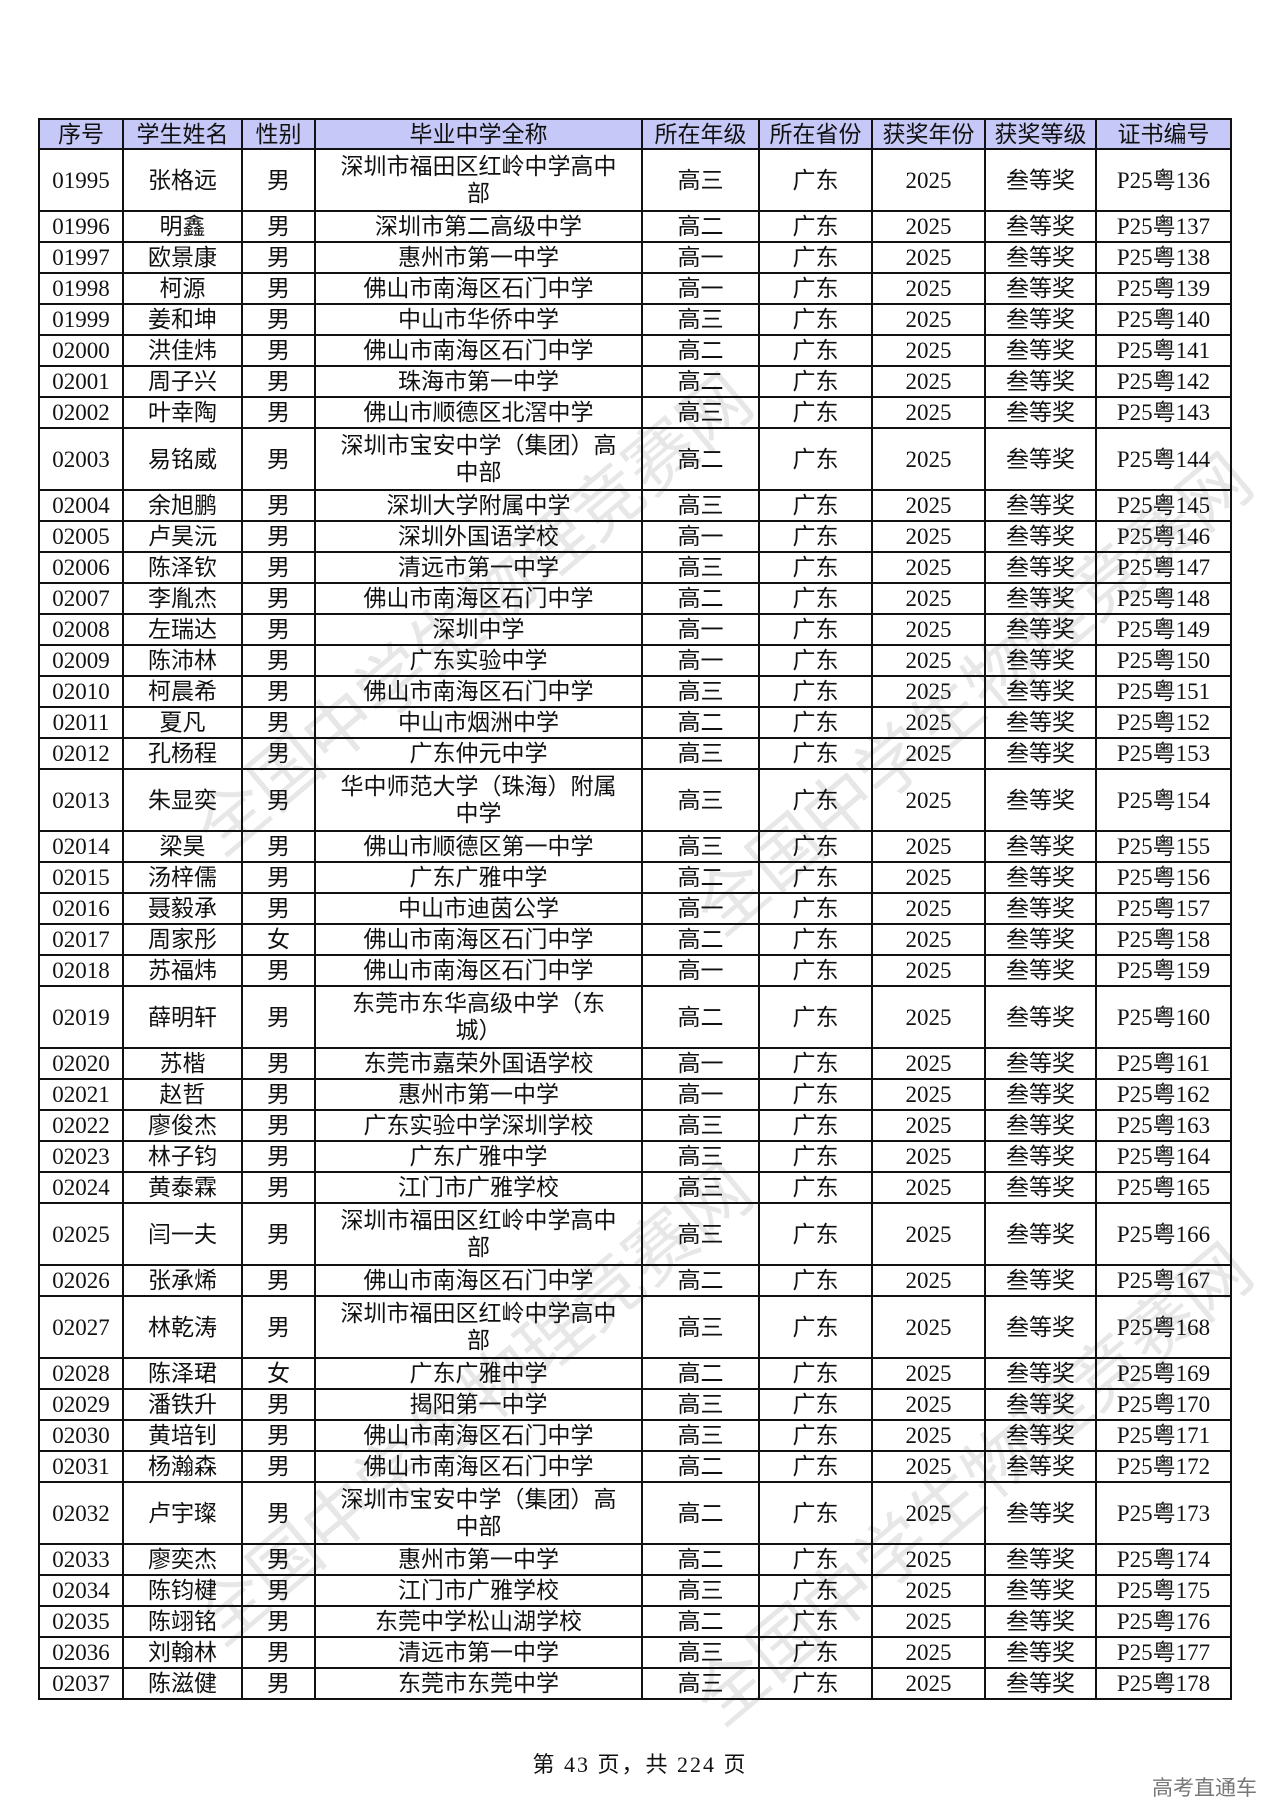  Describe the element at coordinates (635, 412) in the screenshot. I see `table-row: 02002 叶幸陶男佛山市顺德区北滘中学 高三 广东 2025 叁等奖 P25粤143` at that location.